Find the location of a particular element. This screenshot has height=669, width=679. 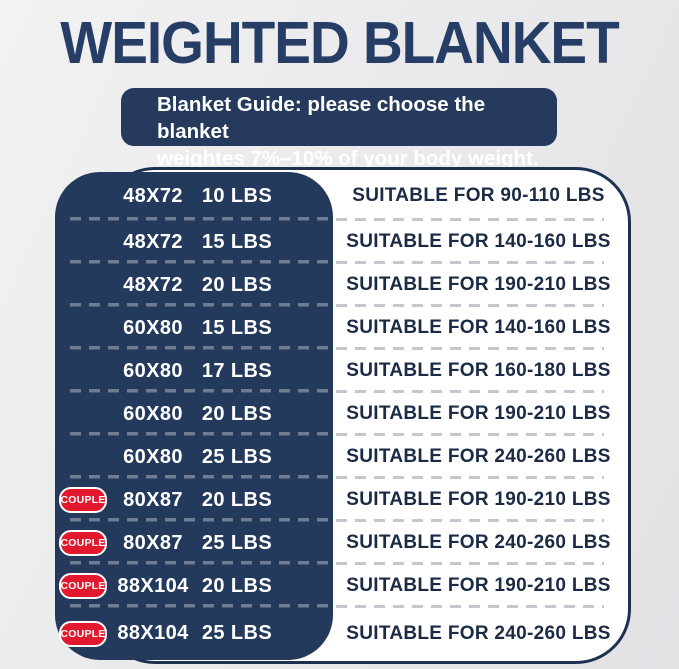

suitable-label: SUITABLE FOR 90-110 LBS is located at coordinates (478, 196).